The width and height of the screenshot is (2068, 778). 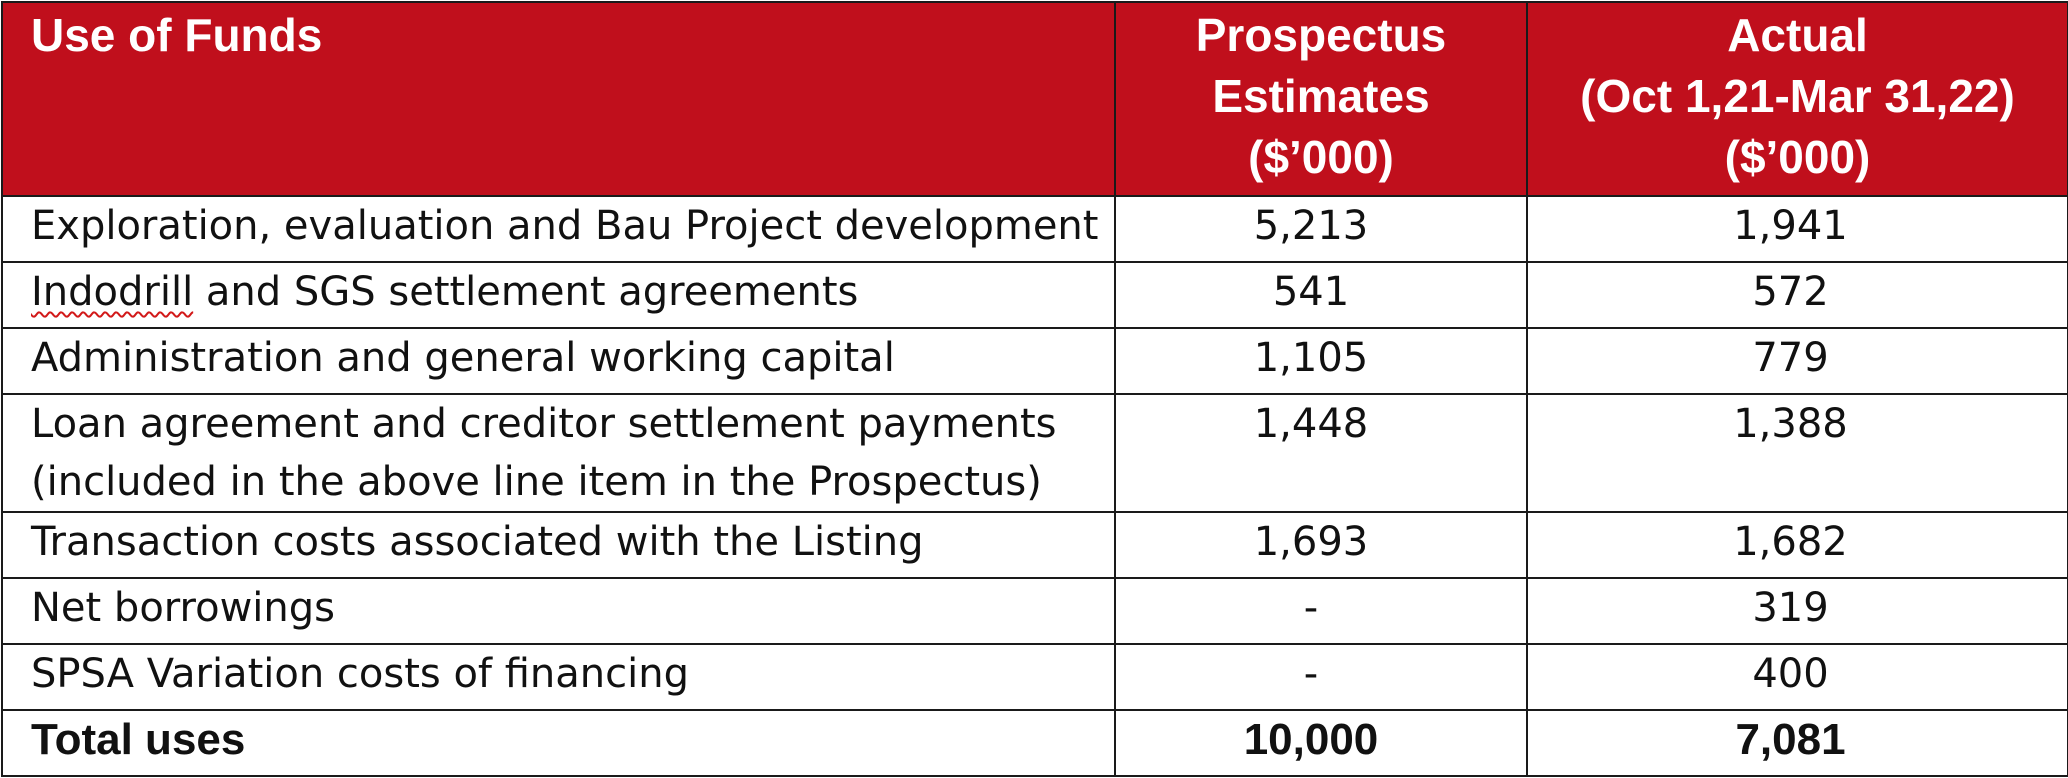 What do you see at coordinates (558, 611) in the screenshot?
I see `row-label: Net borrowings` at bounding box center [558, 611].